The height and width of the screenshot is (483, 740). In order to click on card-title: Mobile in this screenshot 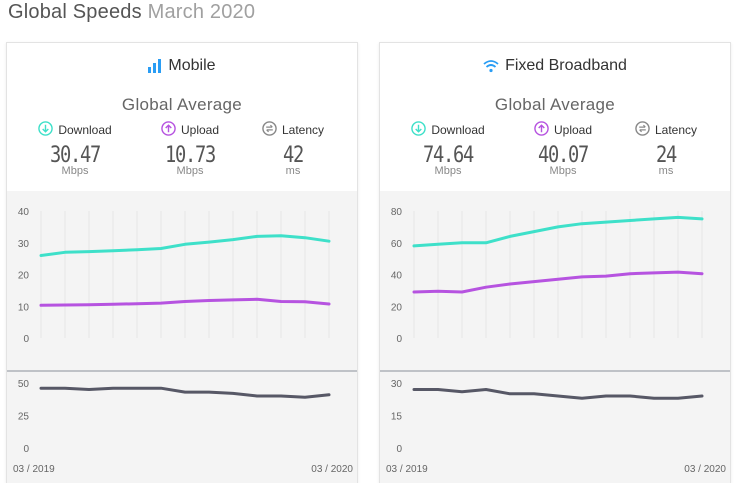, I will do `click(192, 65)`.